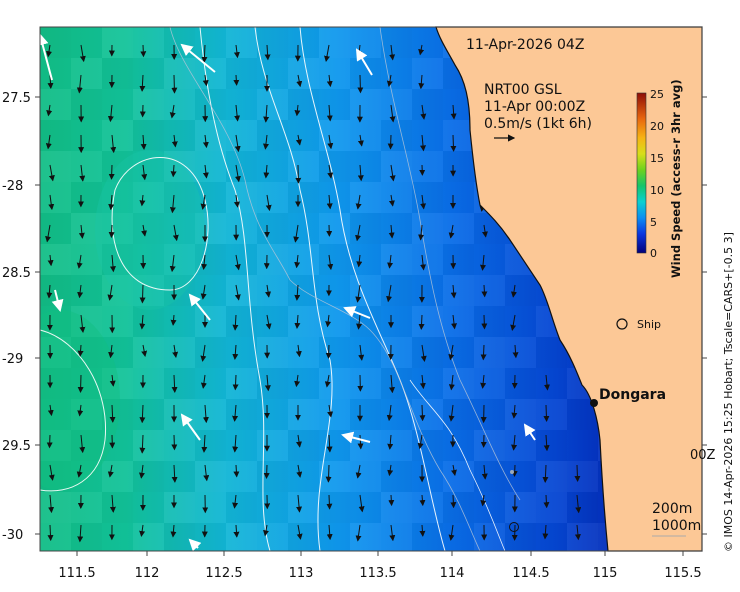 Image resolution: width=740 pixels, height=592 pixels. I want to click on x-tick-label: 114, so click(452, 573).